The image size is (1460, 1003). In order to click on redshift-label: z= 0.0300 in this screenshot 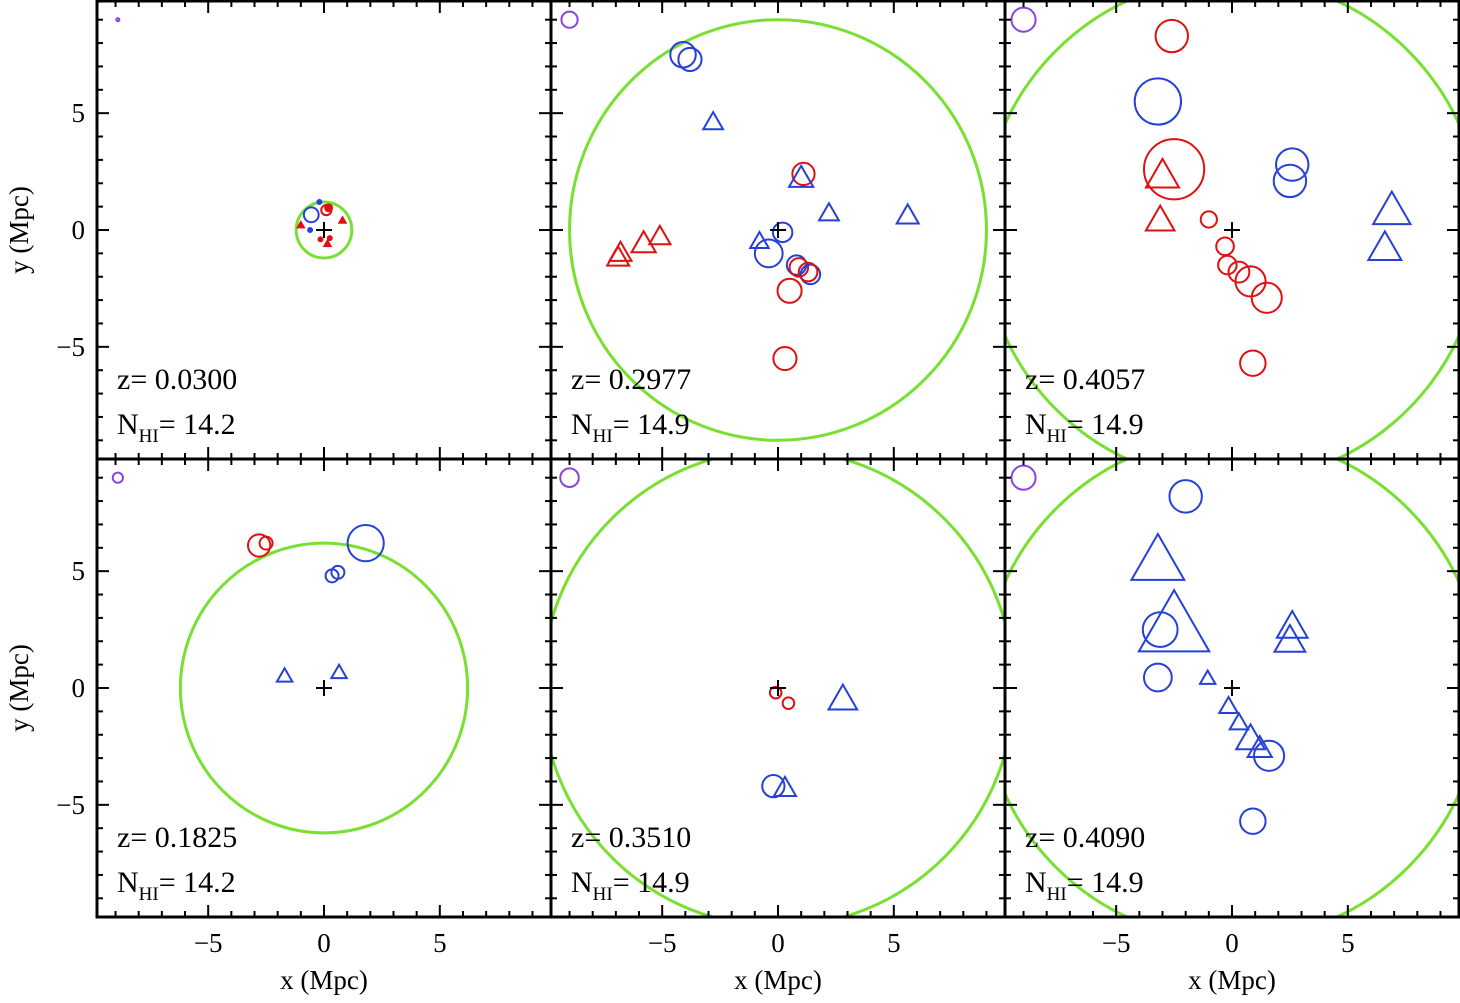, I will do `click(177, 379)`.